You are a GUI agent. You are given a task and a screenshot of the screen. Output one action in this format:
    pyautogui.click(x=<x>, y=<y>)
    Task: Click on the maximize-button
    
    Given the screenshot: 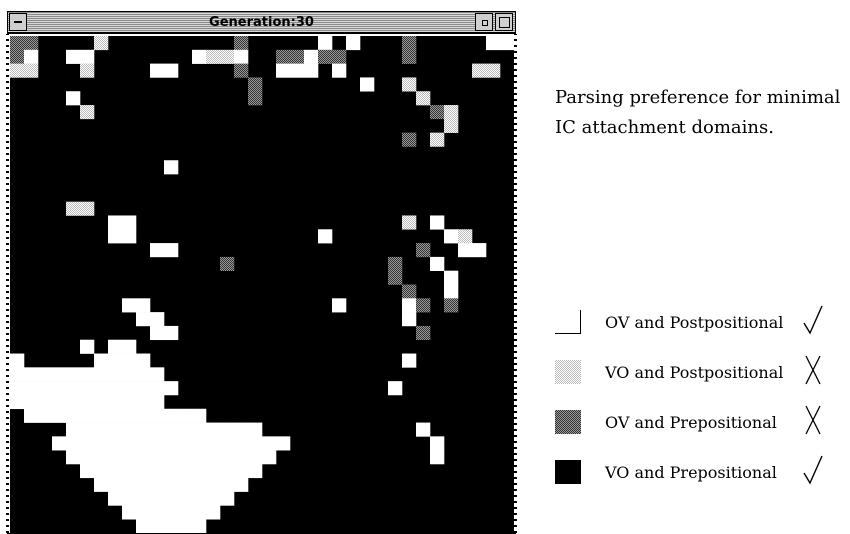 What is the action you would take?
    pyautogui.click(x=504, y=22)
    